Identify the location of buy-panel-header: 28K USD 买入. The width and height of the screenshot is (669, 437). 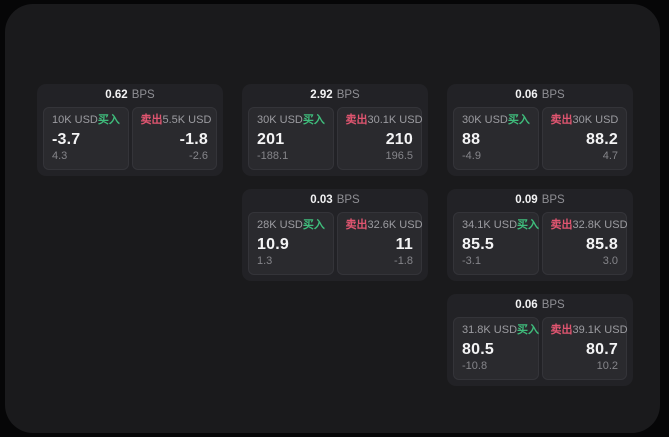
(291, 225).